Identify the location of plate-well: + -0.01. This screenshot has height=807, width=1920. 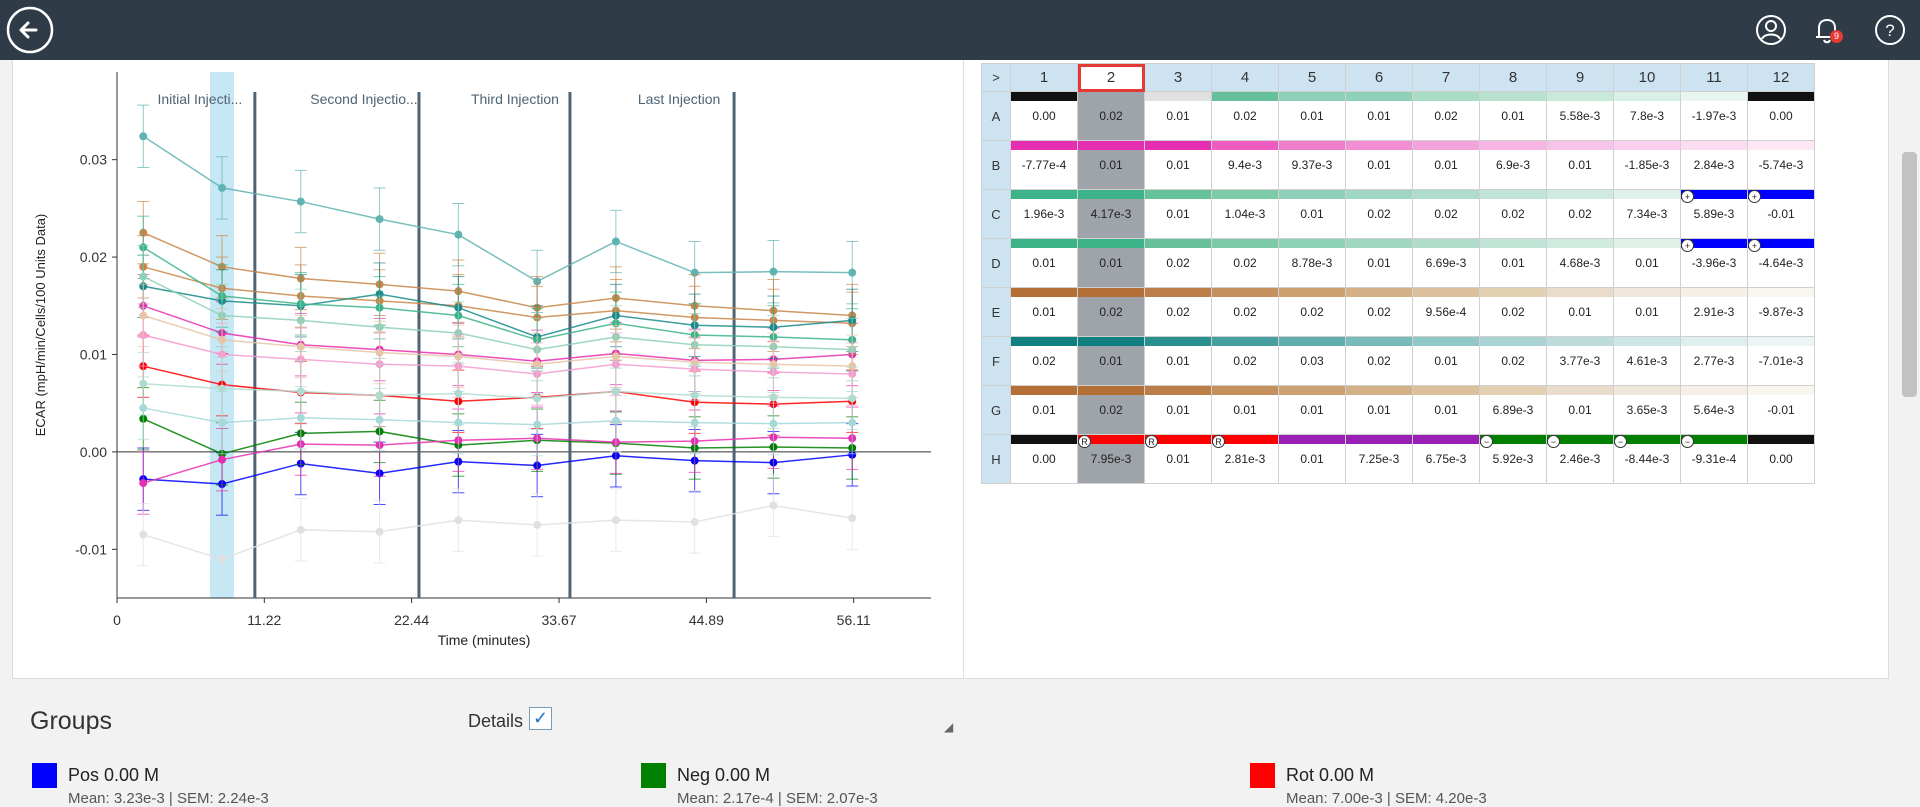
(1781, 214).